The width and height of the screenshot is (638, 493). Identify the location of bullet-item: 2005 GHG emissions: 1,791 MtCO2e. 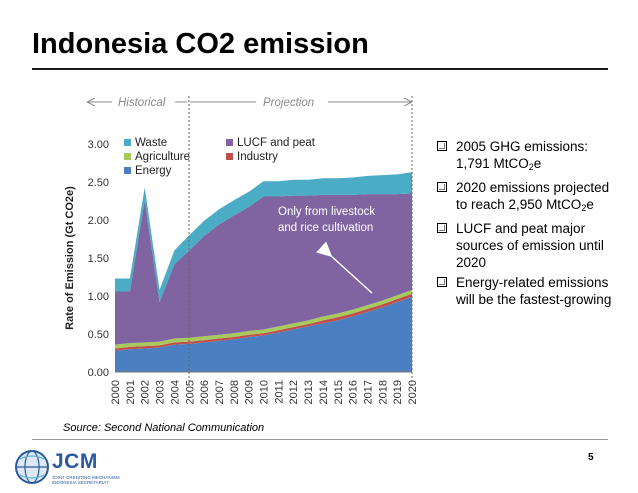
(527, 157).